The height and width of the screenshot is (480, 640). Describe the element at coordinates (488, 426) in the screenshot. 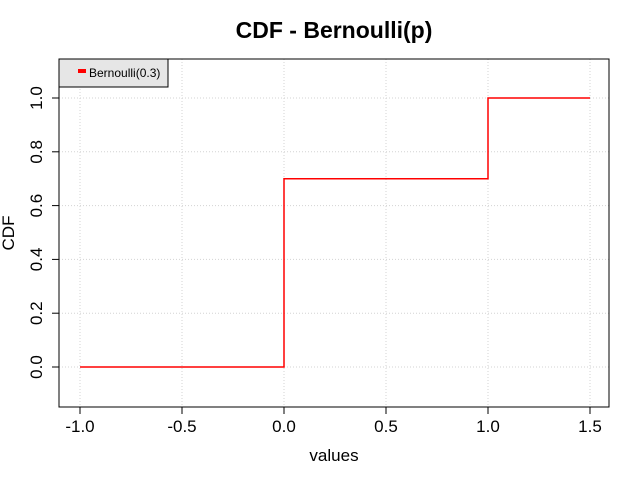

I see `x-tick-label: 1.0` at that location.